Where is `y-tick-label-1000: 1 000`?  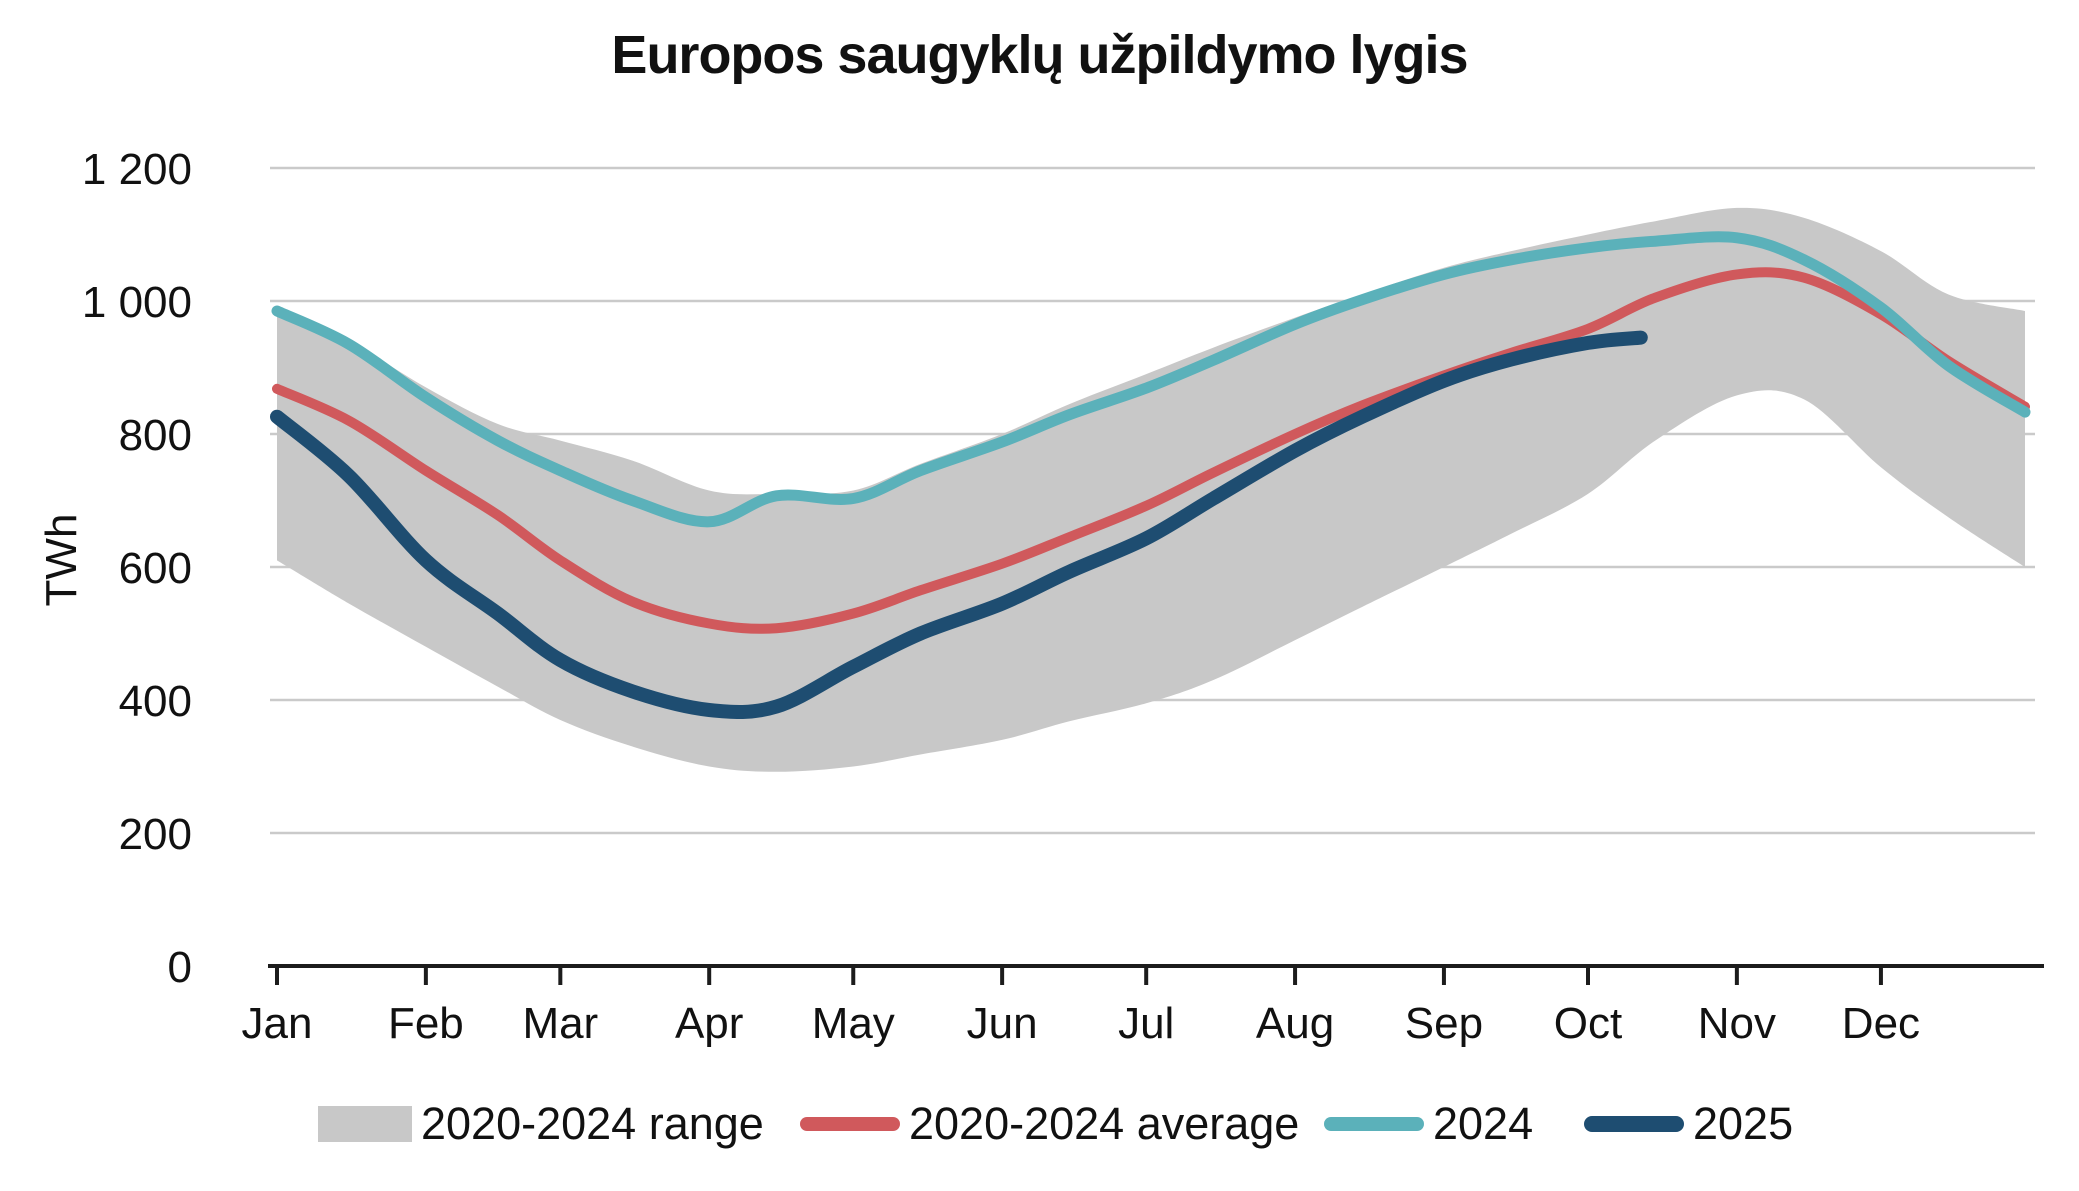
y-tick-label-1000: 1 000 is located at coordinates (137, 302).